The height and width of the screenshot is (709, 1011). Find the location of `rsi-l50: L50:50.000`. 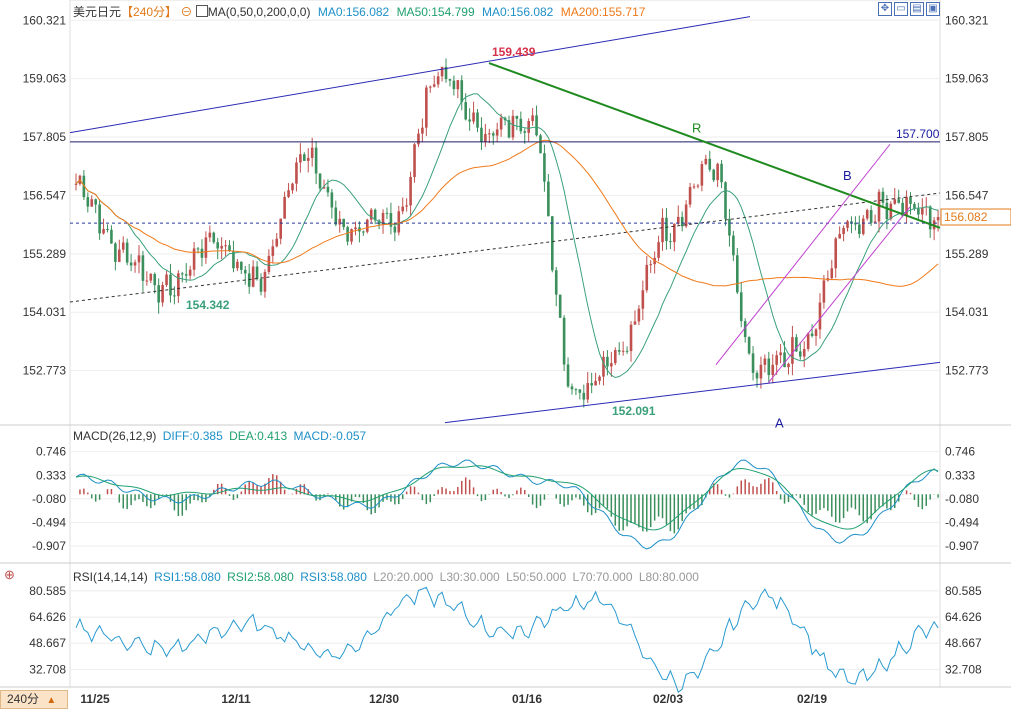

rsi-l50: L50:50.000 is located at coordinates (536, 577).